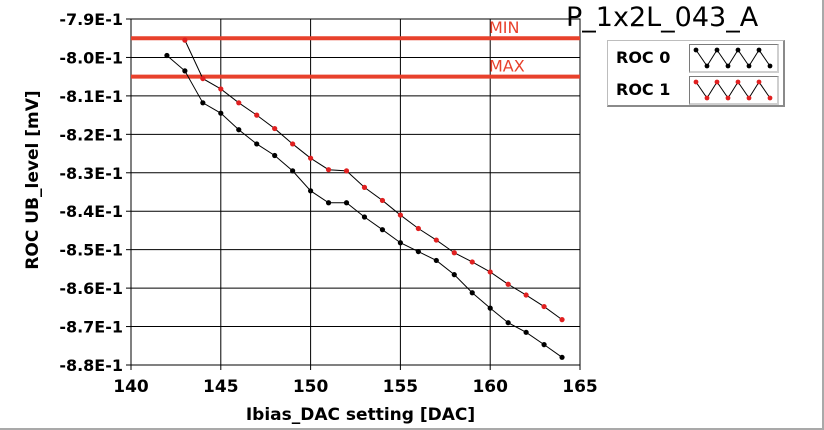 This screenshot has width=824, height=430. What do you see at coordinates (91, 327) in the screenshot?
I see `y-tick-label: -8.7E-1` at bounding box center [91, 327].